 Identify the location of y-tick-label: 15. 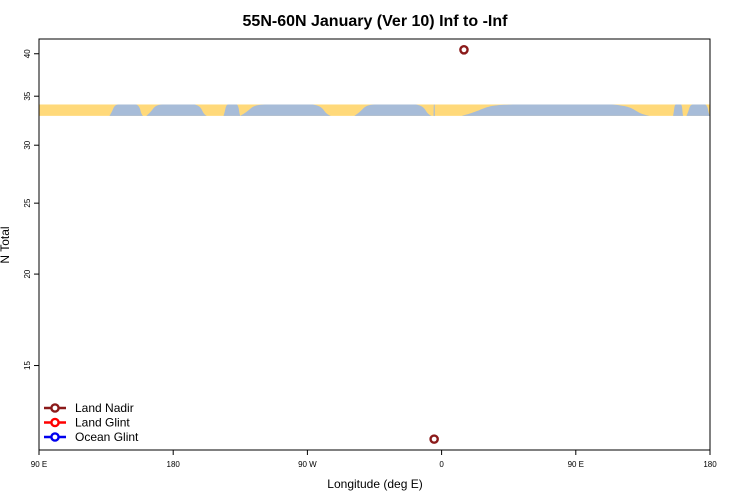
(27, 365).